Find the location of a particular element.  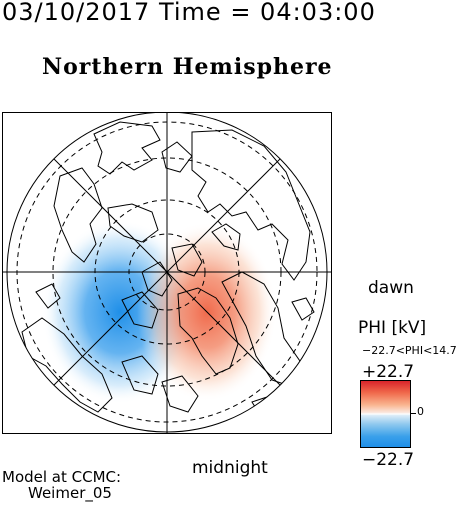

colorbar-zero-tick is located at coordinates (413, 413).